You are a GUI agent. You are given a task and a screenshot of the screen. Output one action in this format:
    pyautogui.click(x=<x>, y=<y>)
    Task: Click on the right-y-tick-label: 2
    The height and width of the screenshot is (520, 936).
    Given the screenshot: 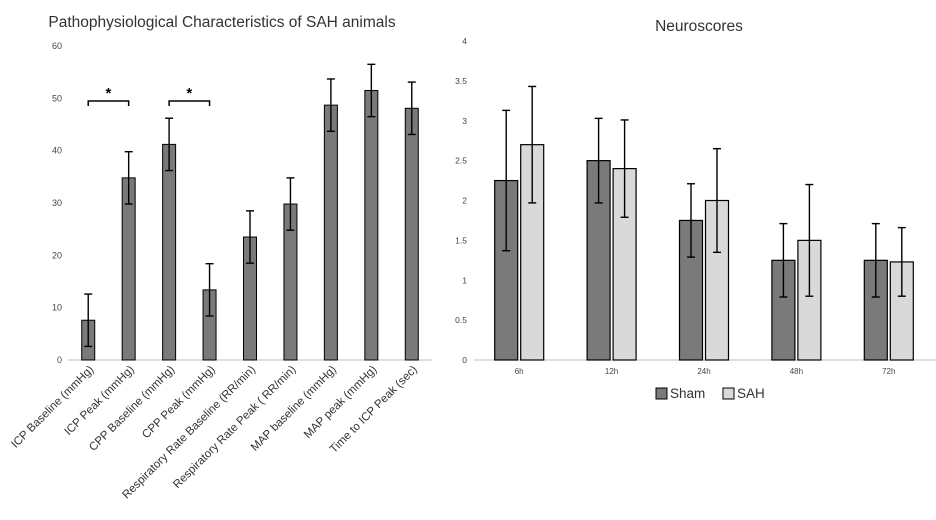 What is the action you would take?
    pyautogui.click(x=464, y=201)
    